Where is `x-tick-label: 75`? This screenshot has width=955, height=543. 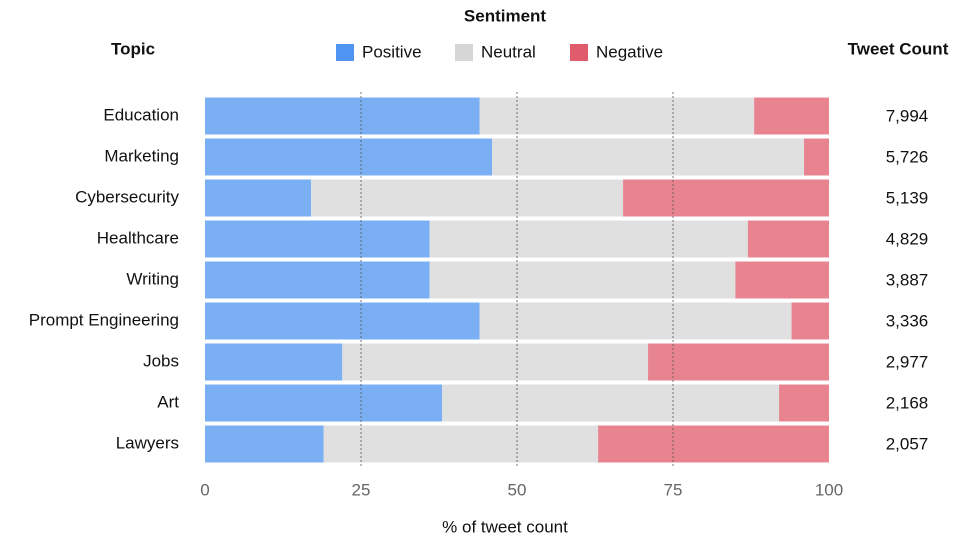 x-tick-label: 75 is located at coordinates (673, 489).